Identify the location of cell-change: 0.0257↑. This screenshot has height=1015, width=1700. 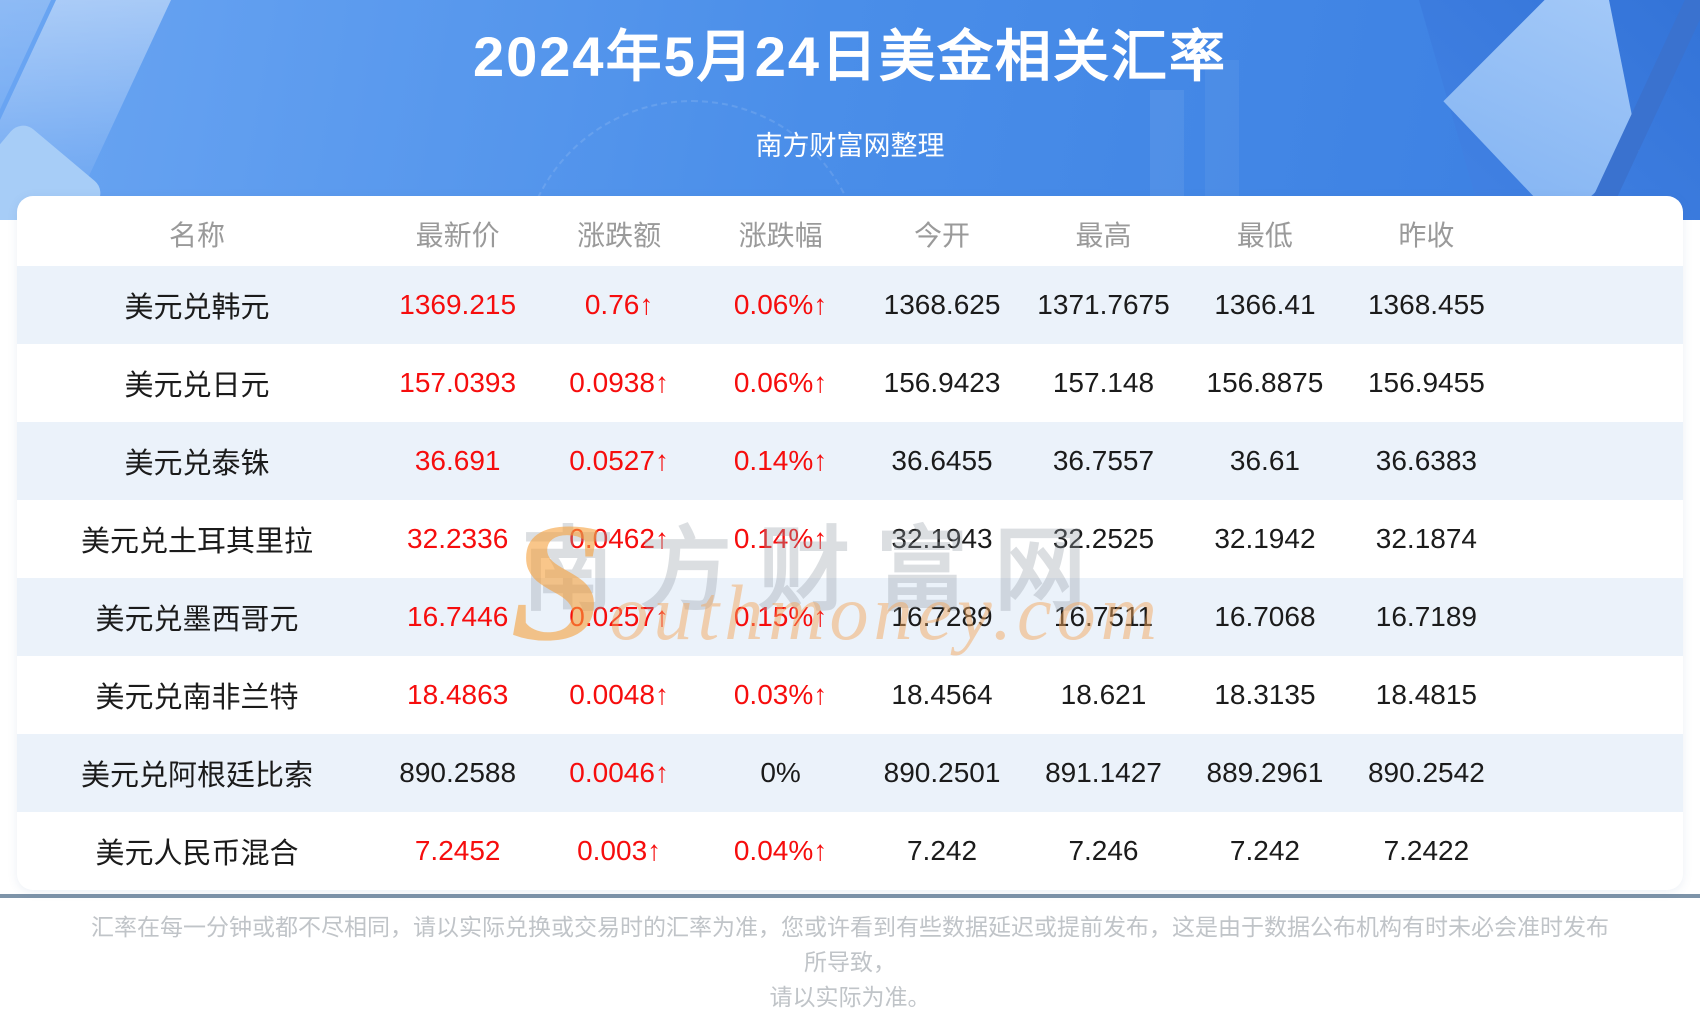
(619, 616).